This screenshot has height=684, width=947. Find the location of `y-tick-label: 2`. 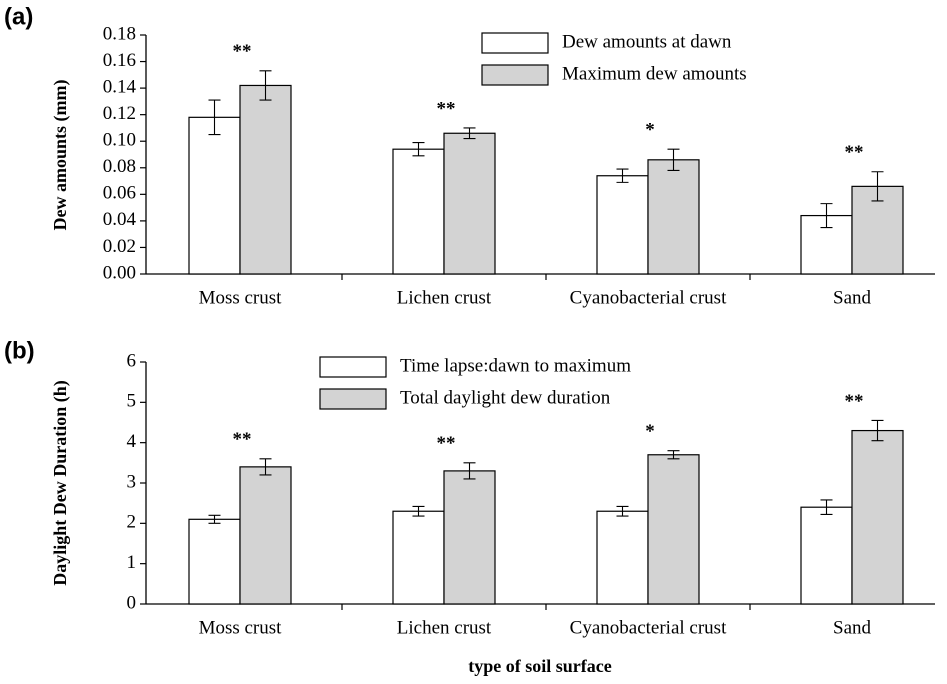

y-tick-label: 2 is located at coordinates (132, 522).